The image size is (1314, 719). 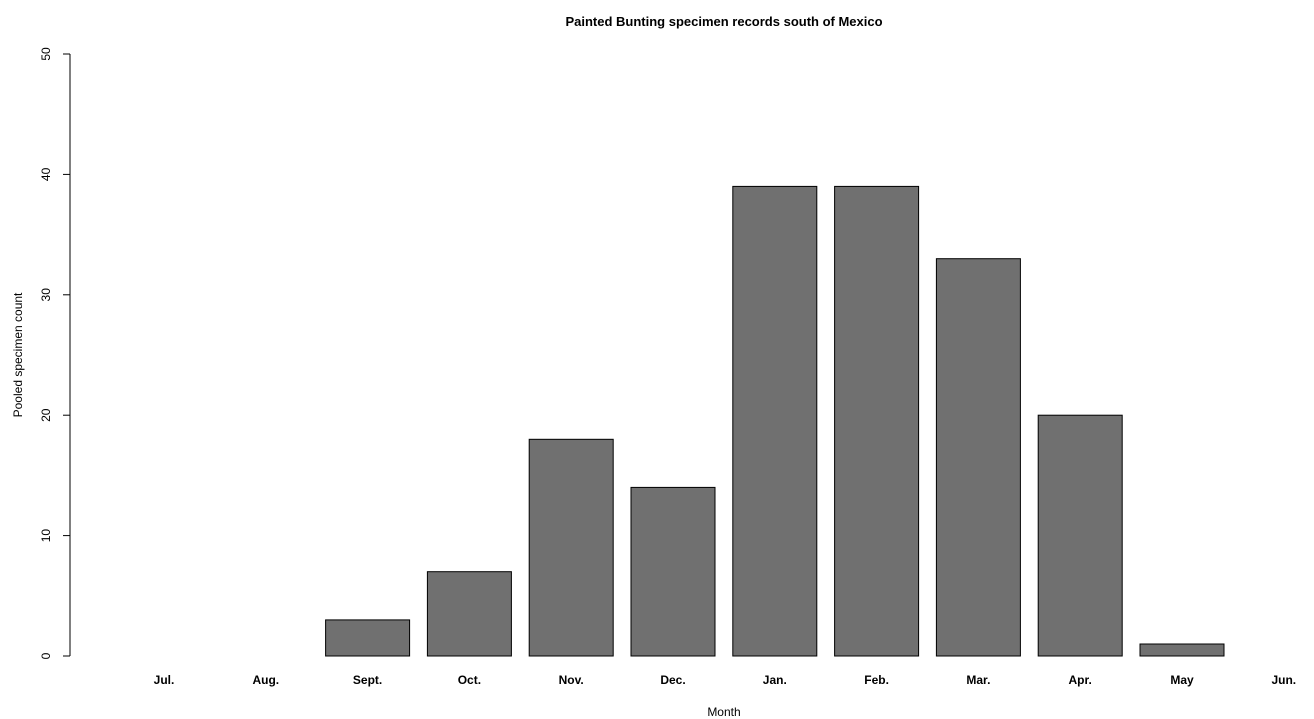 What do you see at coordinates (723, 712) in the screenshot?
I see `x-axis-label: Month` at bounding box center [723, 712].